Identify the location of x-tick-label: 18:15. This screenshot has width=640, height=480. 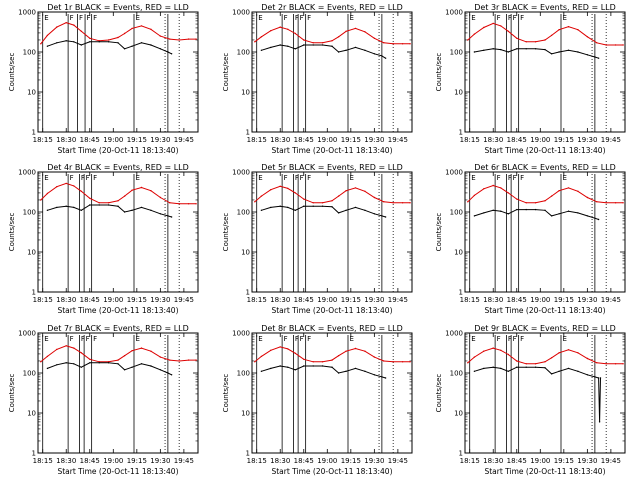
(43, 140).